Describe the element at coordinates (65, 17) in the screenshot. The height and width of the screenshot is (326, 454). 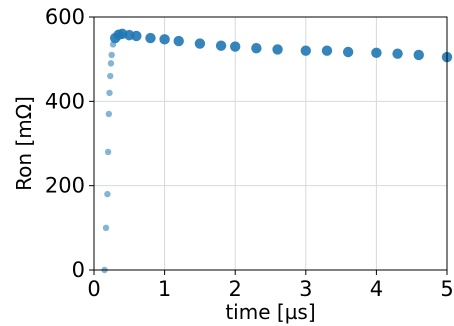
I see `y-tick-label: 600` at that location.